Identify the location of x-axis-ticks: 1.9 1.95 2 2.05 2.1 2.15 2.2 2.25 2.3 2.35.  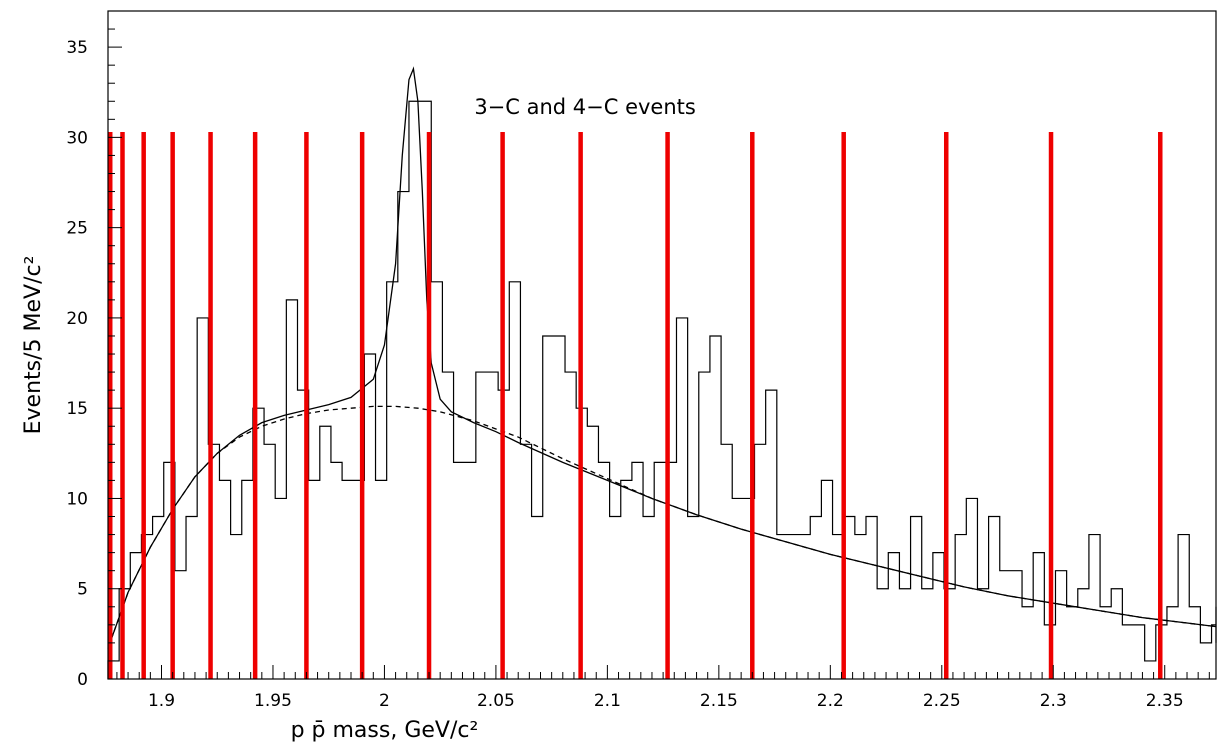
(663, 688).